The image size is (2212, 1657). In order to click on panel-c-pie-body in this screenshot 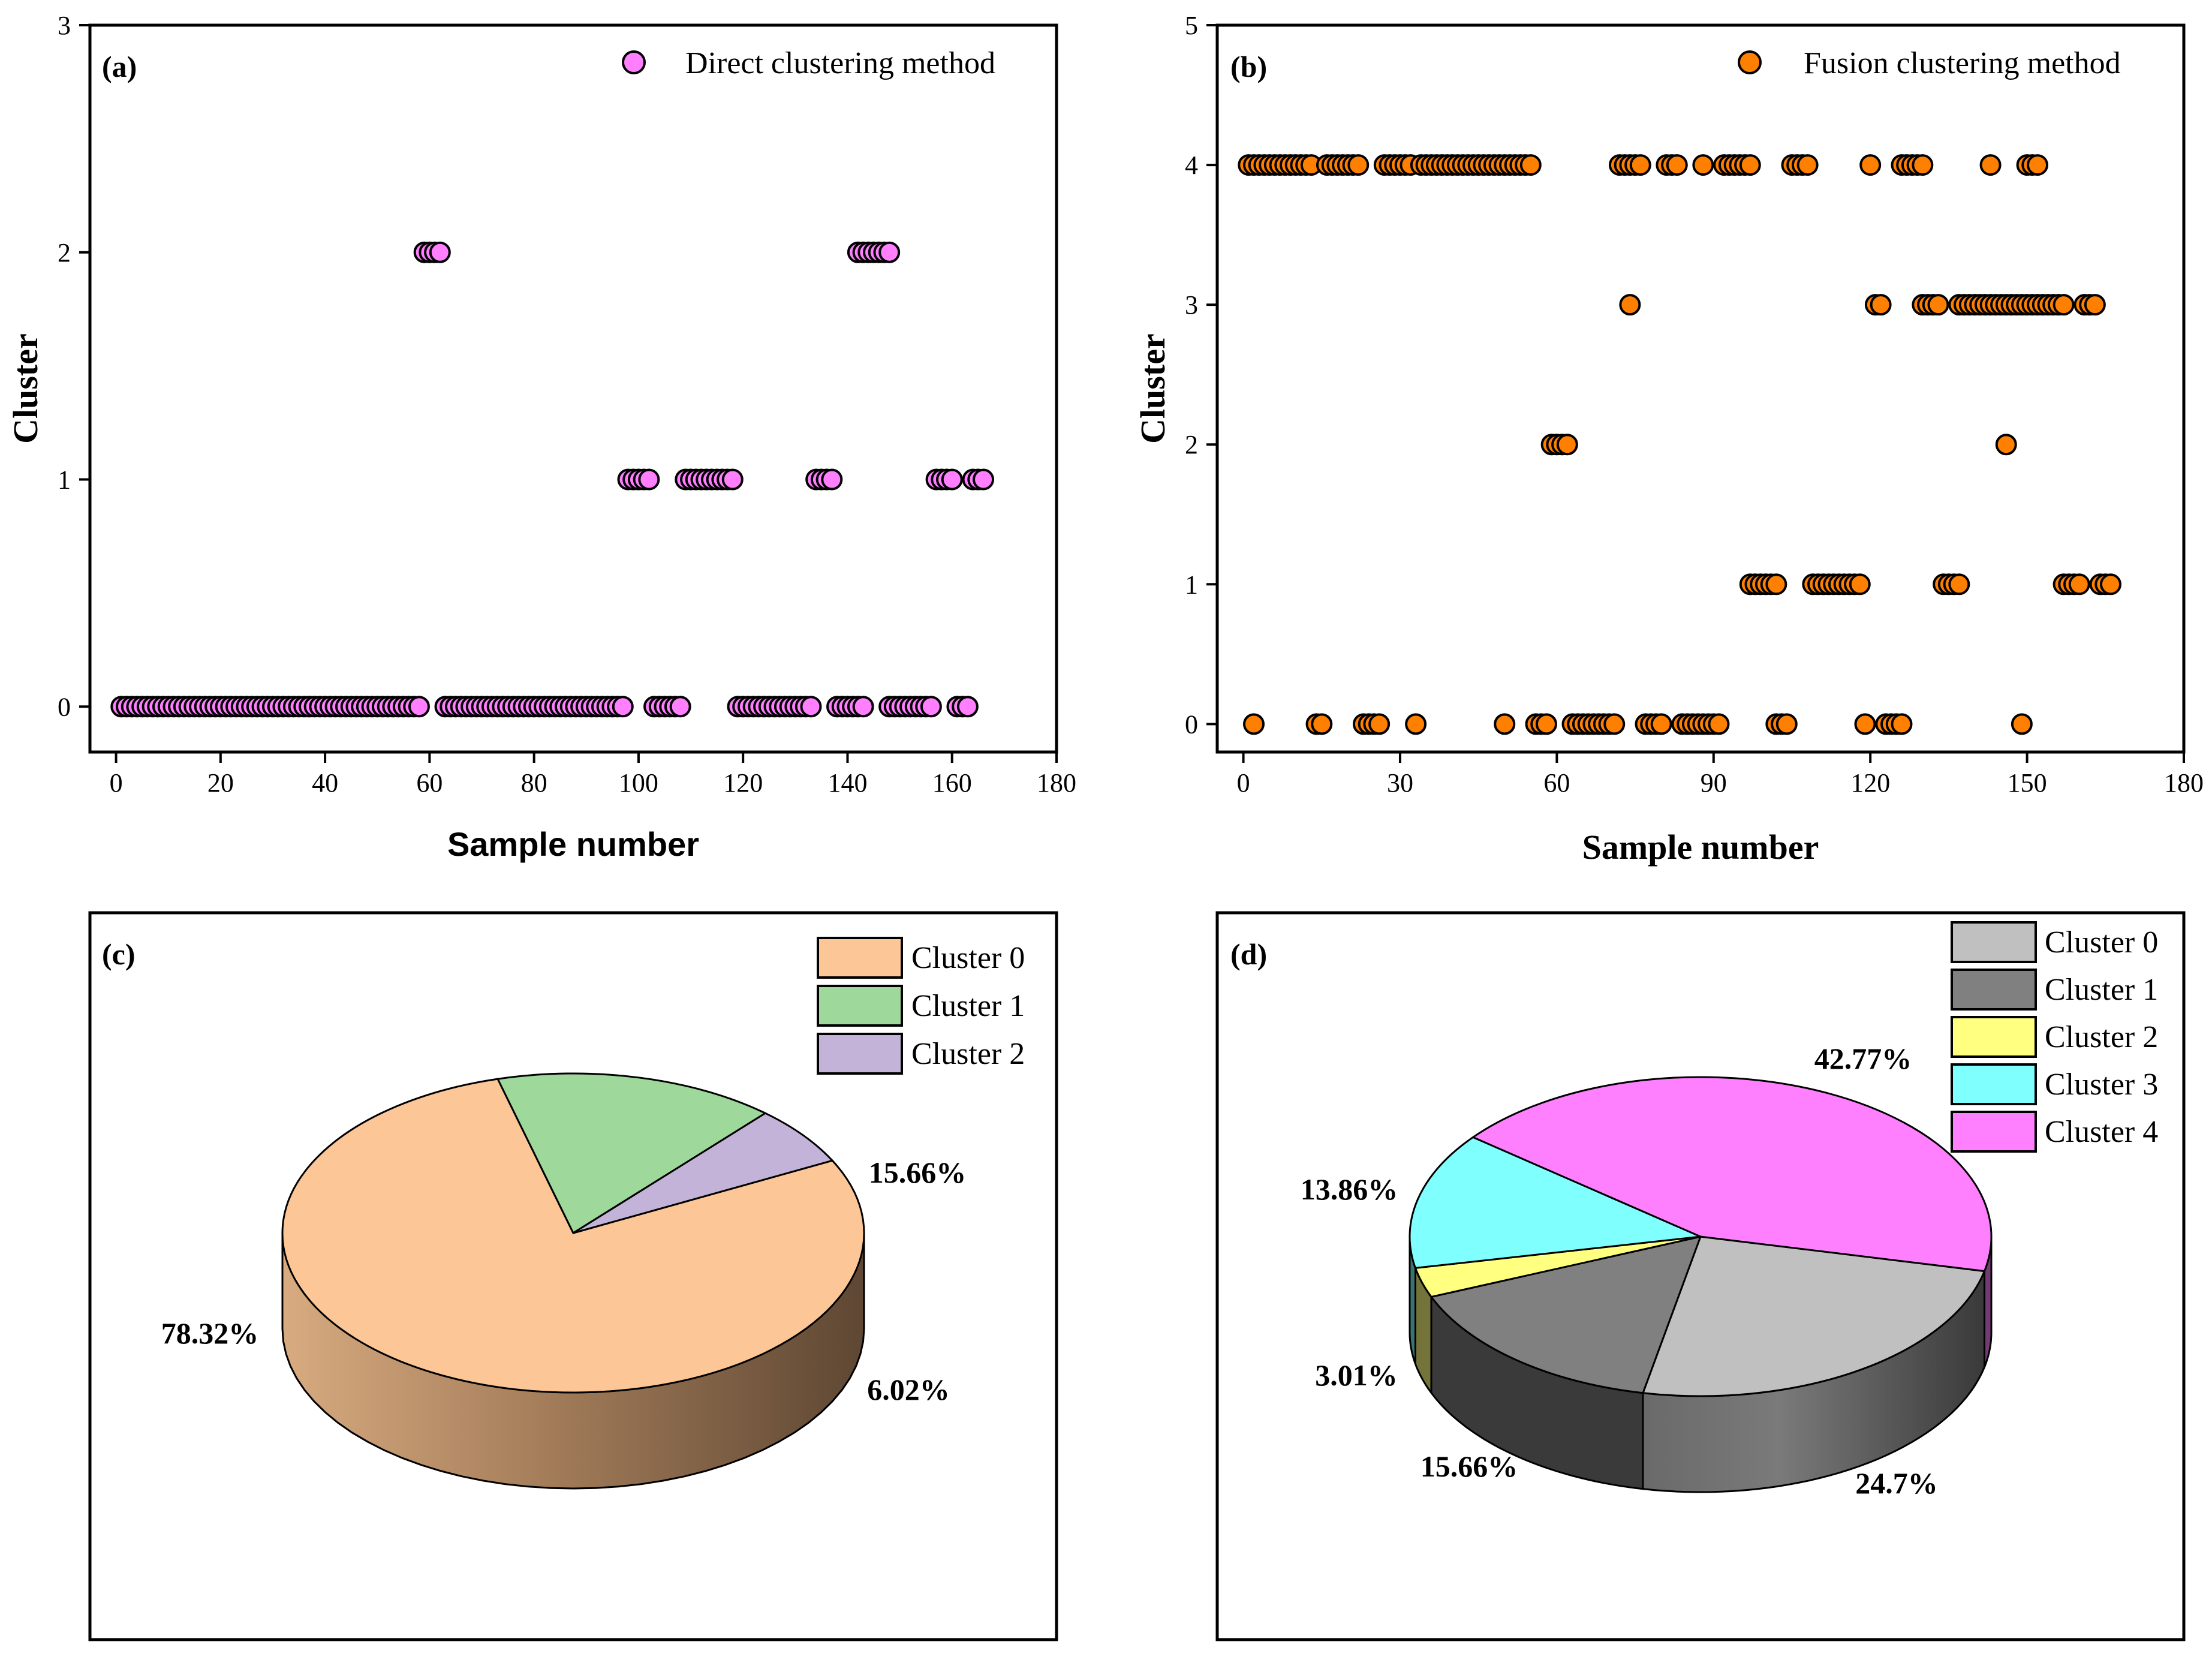, I will do `click(573, 1281)`.